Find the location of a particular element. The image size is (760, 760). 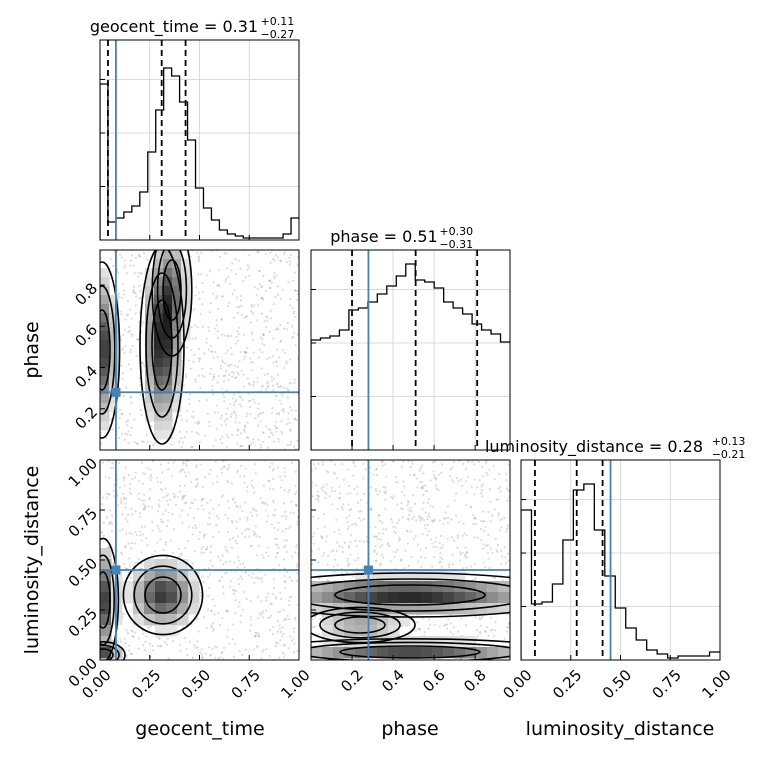

panel-title-geocent_time: geocent_time = 0.31 is located at coordinates (174, 27).